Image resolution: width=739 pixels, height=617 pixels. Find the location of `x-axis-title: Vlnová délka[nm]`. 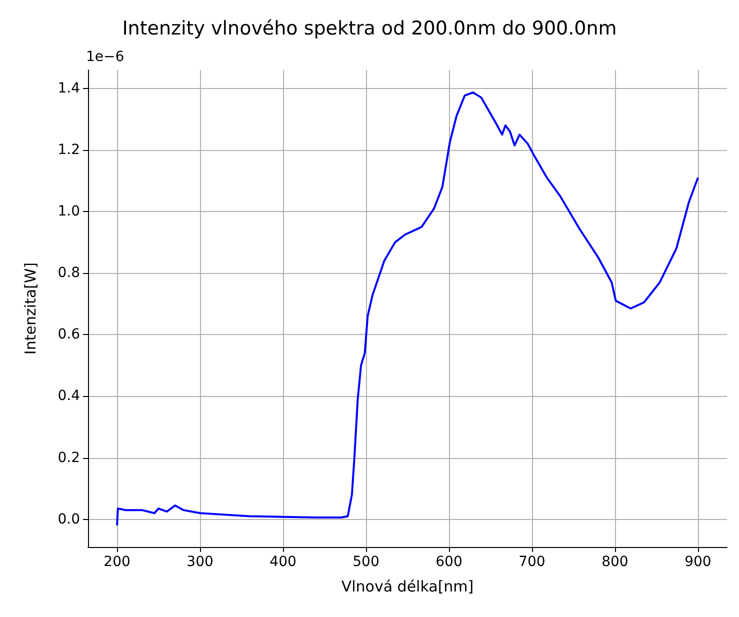

x-axis-title: Vlnová délka[nm] is located at coordinates (407, 587).